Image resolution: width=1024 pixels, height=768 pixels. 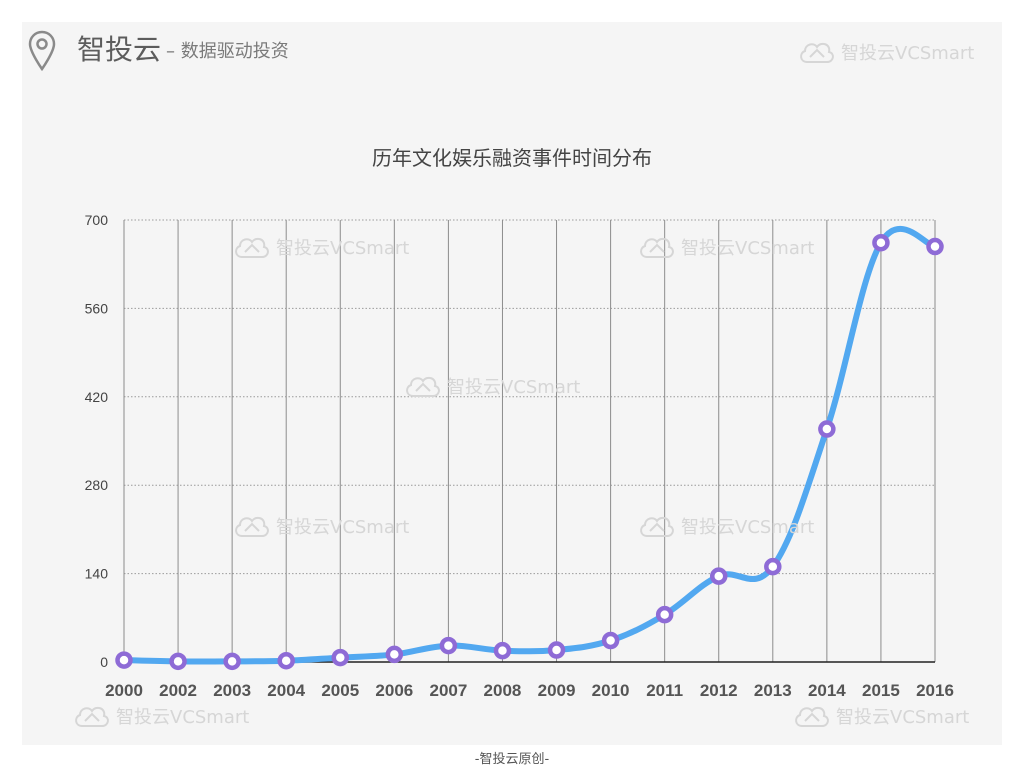 I want to click on location-pin-icon, so click(x=42, y=53).